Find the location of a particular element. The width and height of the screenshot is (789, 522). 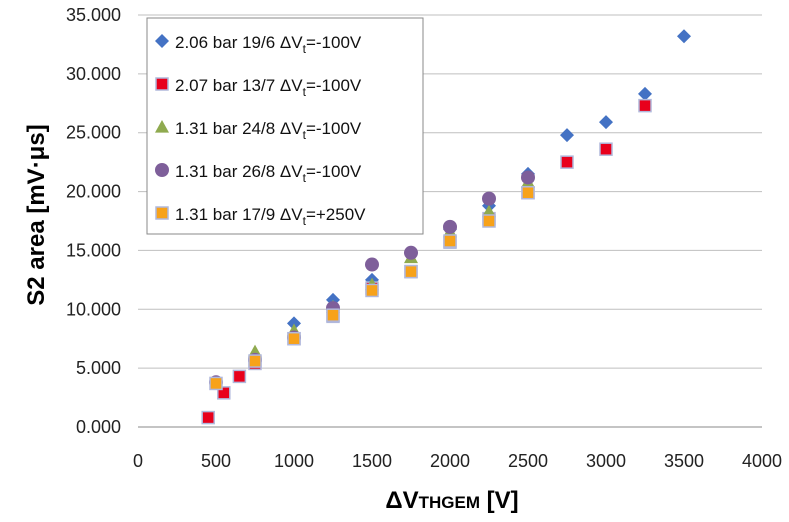

y-tick-label: 10.000 is located at coordinates (93, 309).